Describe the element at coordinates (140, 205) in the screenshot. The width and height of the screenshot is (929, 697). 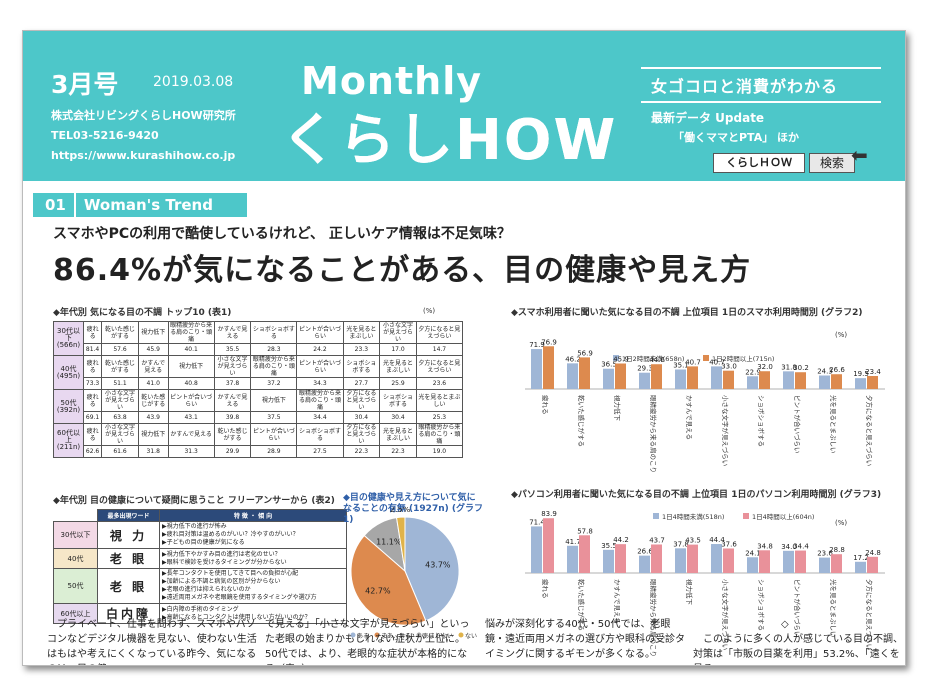
I see `section-tag: 01 Woman's Trend` at that location.